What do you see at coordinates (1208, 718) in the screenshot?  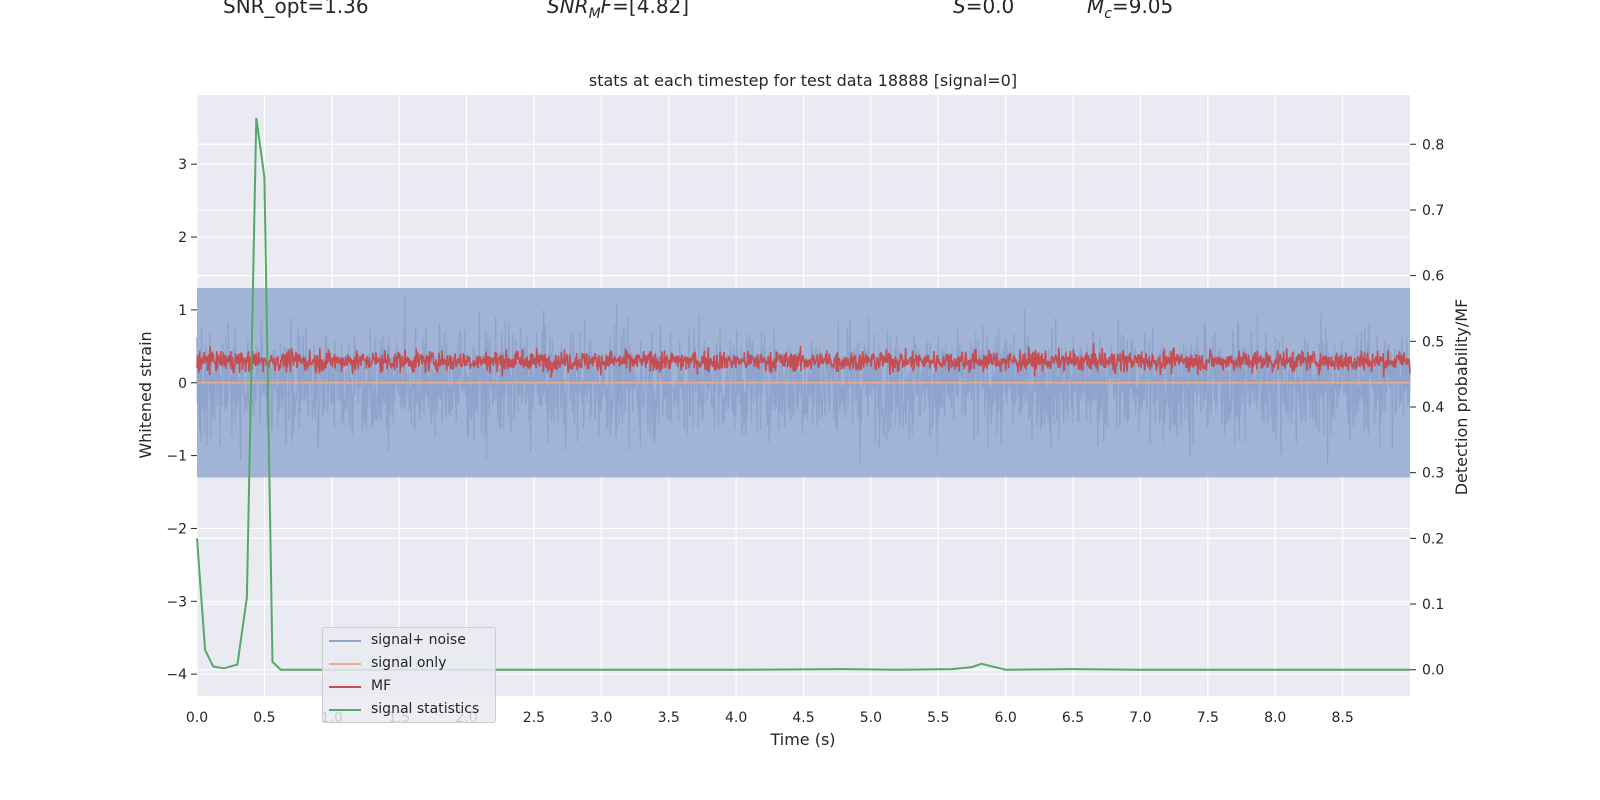 I see `x-tick-label: 7.5` at bounding box center [1208, 718].